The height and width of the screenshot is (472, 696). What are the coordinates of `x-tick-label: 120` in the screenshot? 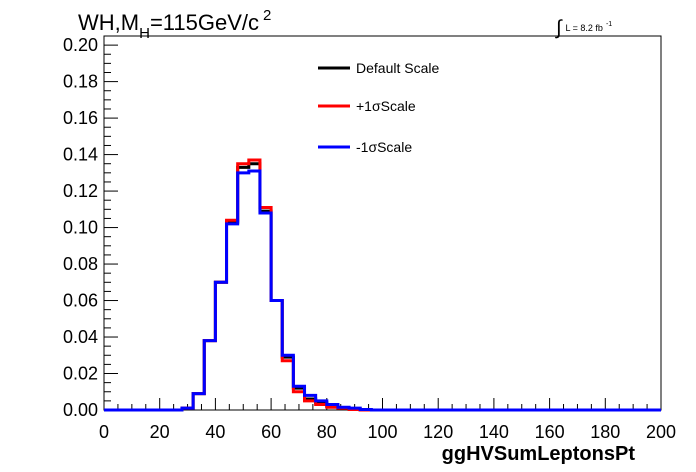 It's located at (438, 432).